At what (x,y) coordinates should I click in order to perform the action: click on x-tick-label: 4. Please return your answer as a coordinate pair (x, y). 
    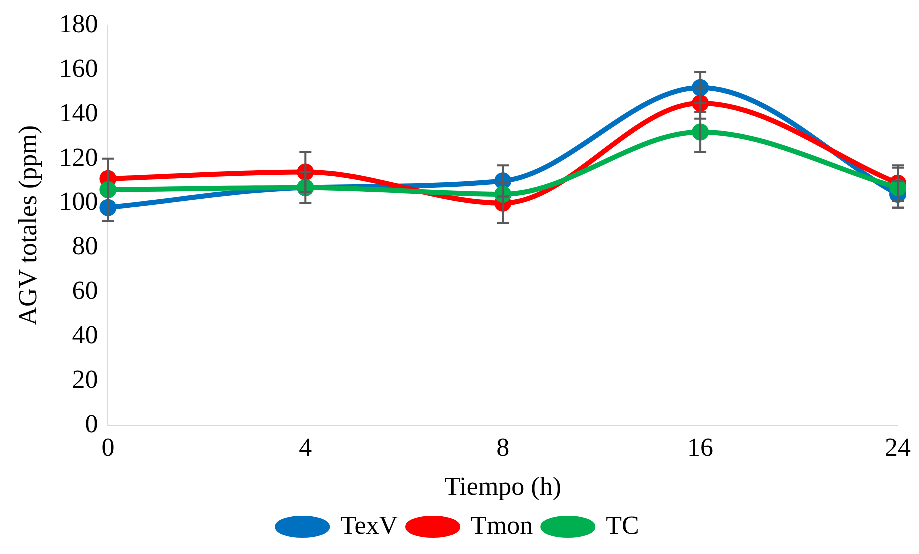
    Looking at the image, I should click on (305, 447).